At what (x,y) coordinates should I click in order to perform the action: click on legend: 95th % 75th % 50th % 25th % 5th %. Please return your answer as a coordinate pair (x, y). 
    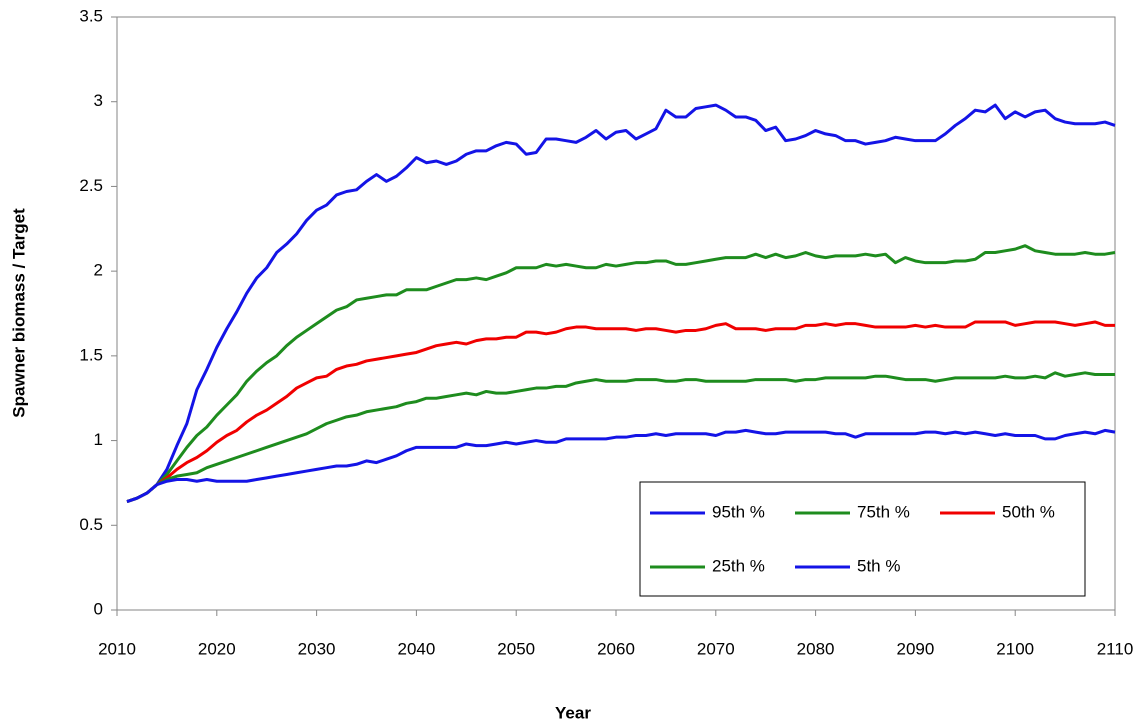
    Looking at the image, I should click on (862, 539).